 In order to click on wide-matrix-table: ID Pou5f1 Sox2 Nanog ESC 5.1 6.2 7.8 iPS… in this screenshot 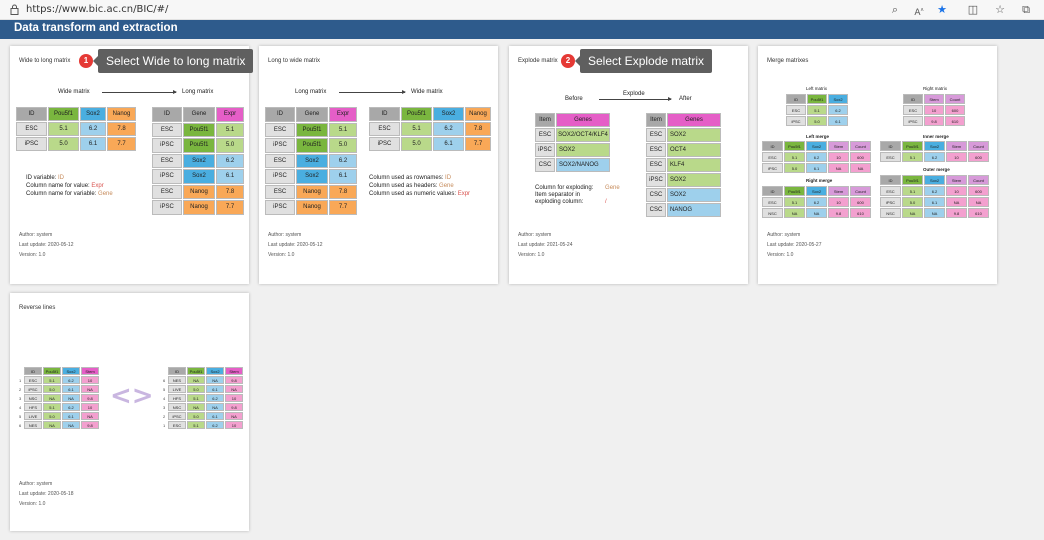, I will do `click(430, 129)`.